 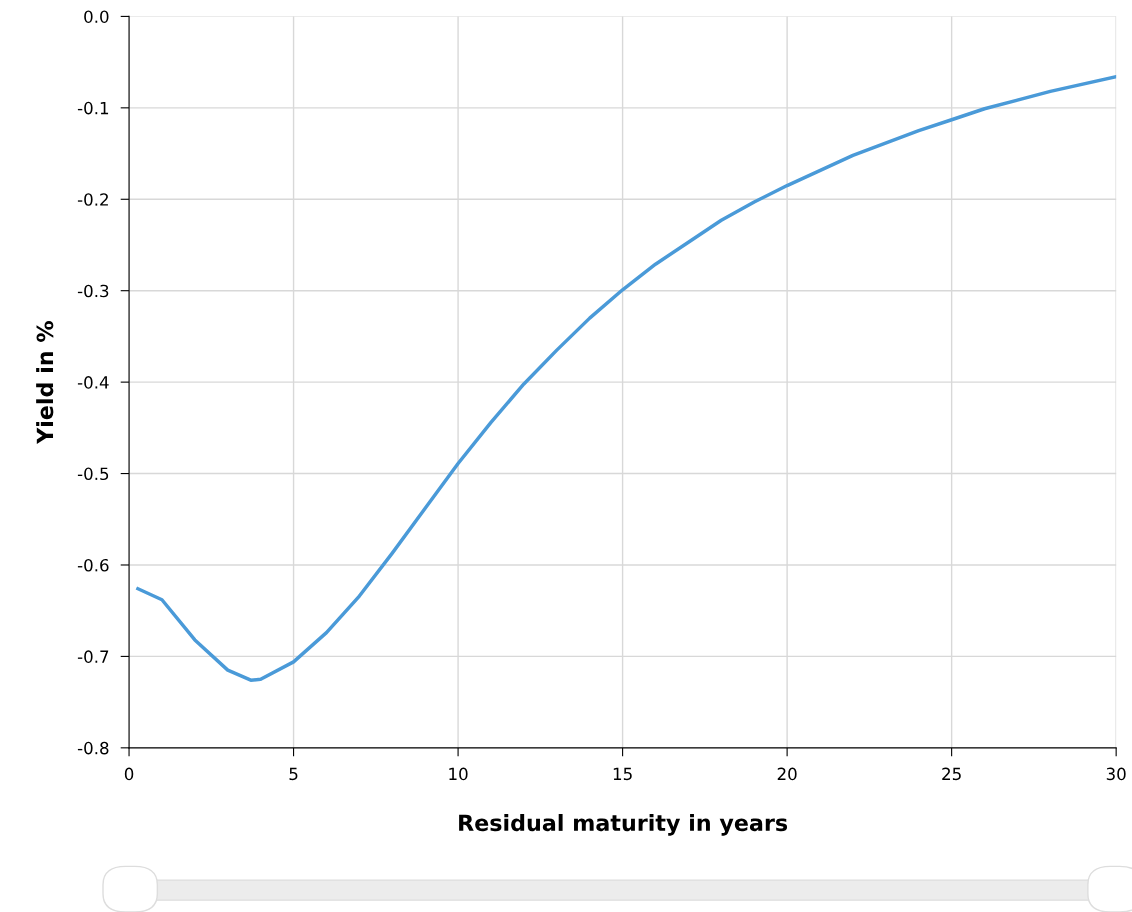 What do you see at coordinates (93, 291) in the screenshot?
I see `y-tick-label: -0.3` at bounding box center [93, 291].